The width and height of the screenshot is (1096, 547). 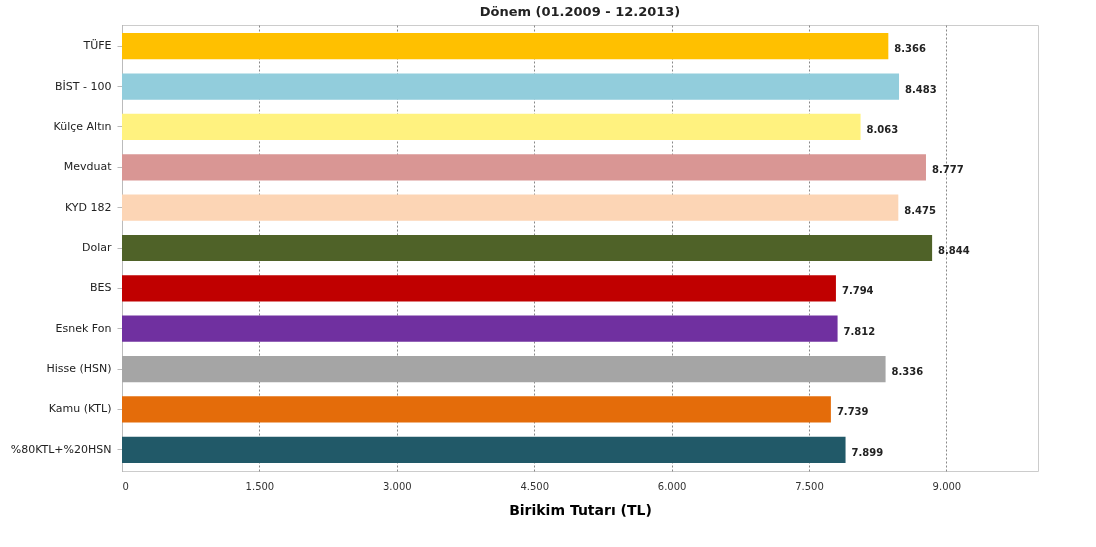 I want to click on x-tick-label: 9.000, so click(x=947, y=486).